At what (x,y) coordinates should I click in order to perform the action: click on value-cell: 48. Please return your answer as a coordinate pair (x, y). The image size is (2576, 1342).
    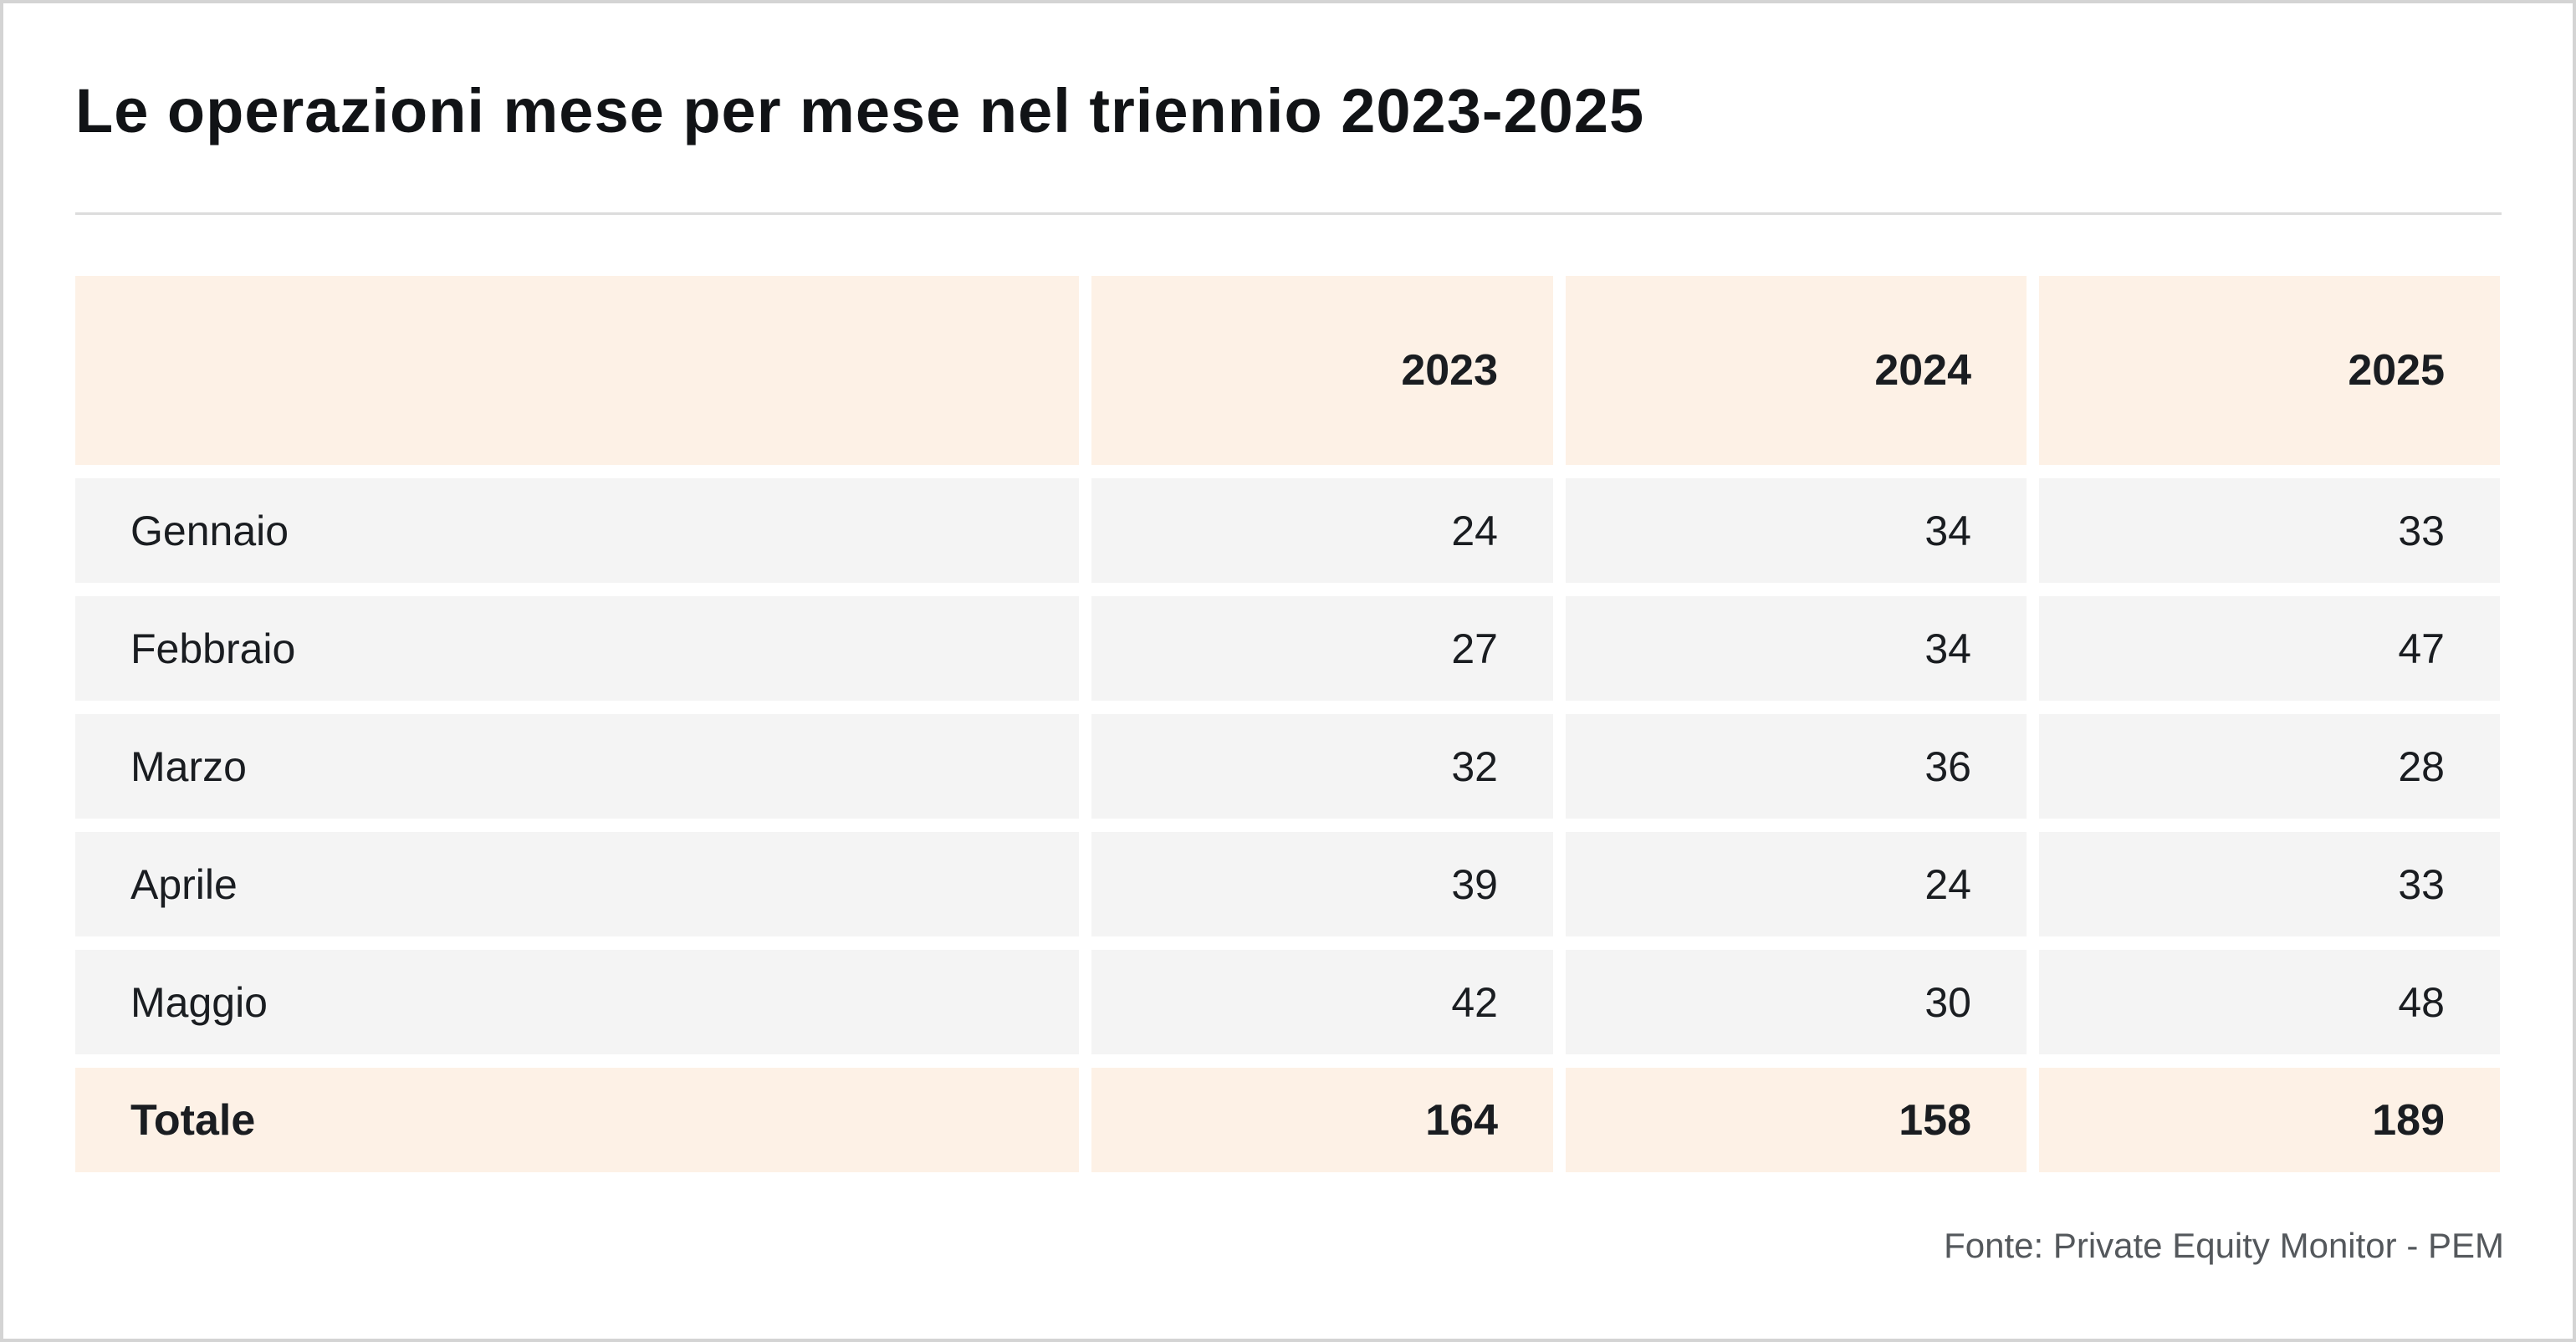
    Looking at the image, I should click on (2269, 1002).